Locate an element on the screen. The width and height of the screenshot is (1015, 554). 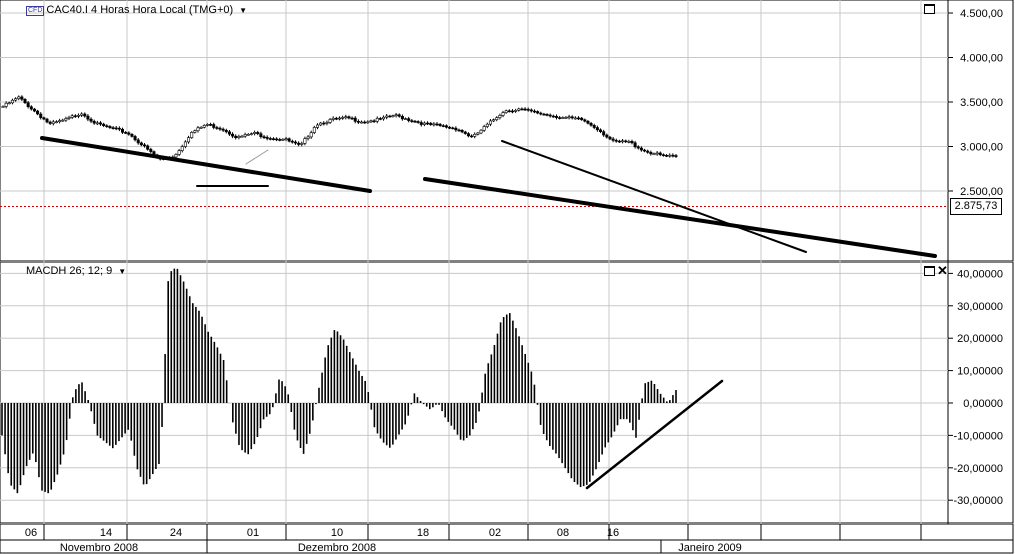
time-axis-day-label: 10 is located at coordinates (337, 533).